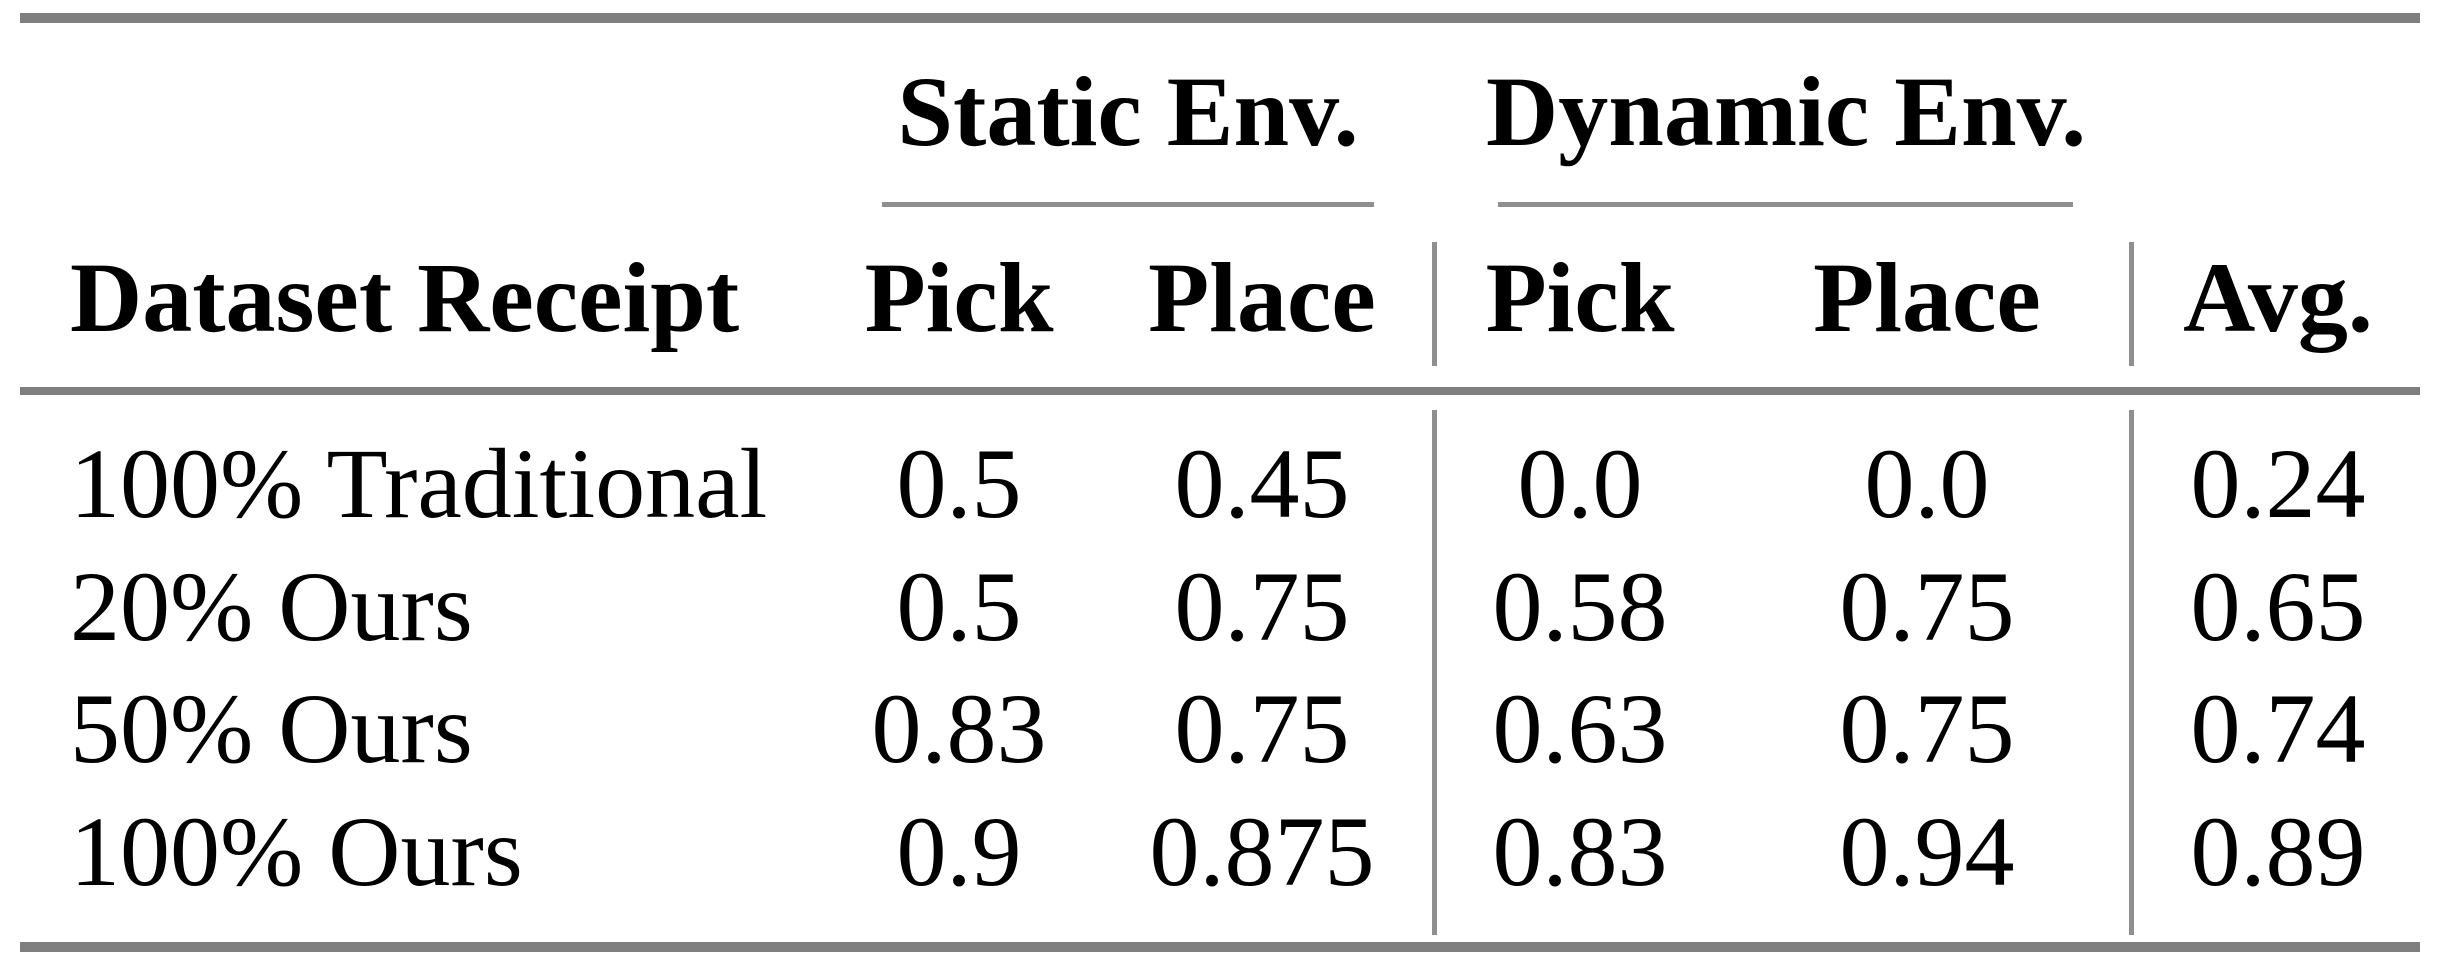  I want to click on row-1-label: 20% Ours, so click(271, 606).